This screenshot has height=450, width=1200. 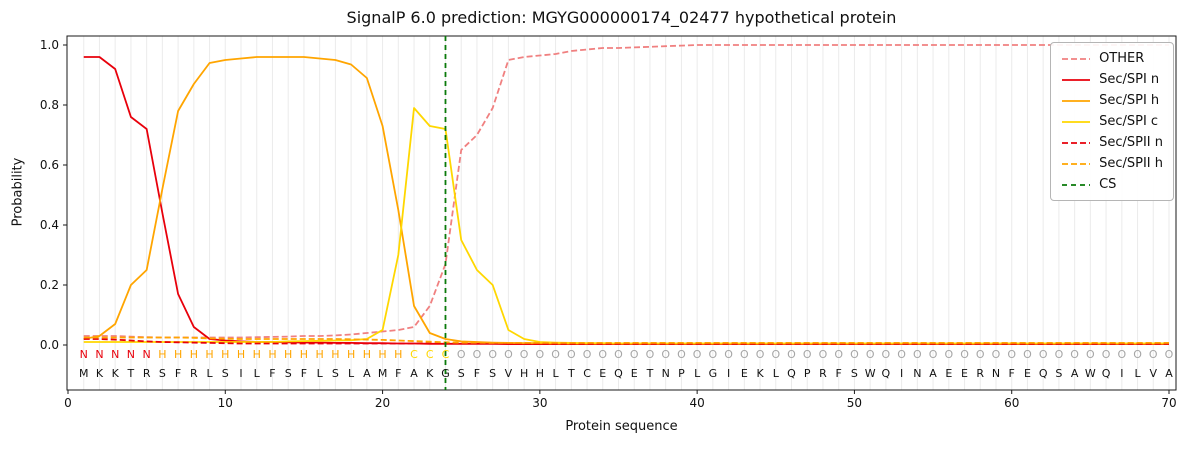 What do you see at coordinates (225, 403) in the screenshot?
I see `x-tick-label: 10` at bounding box center [225, 403].